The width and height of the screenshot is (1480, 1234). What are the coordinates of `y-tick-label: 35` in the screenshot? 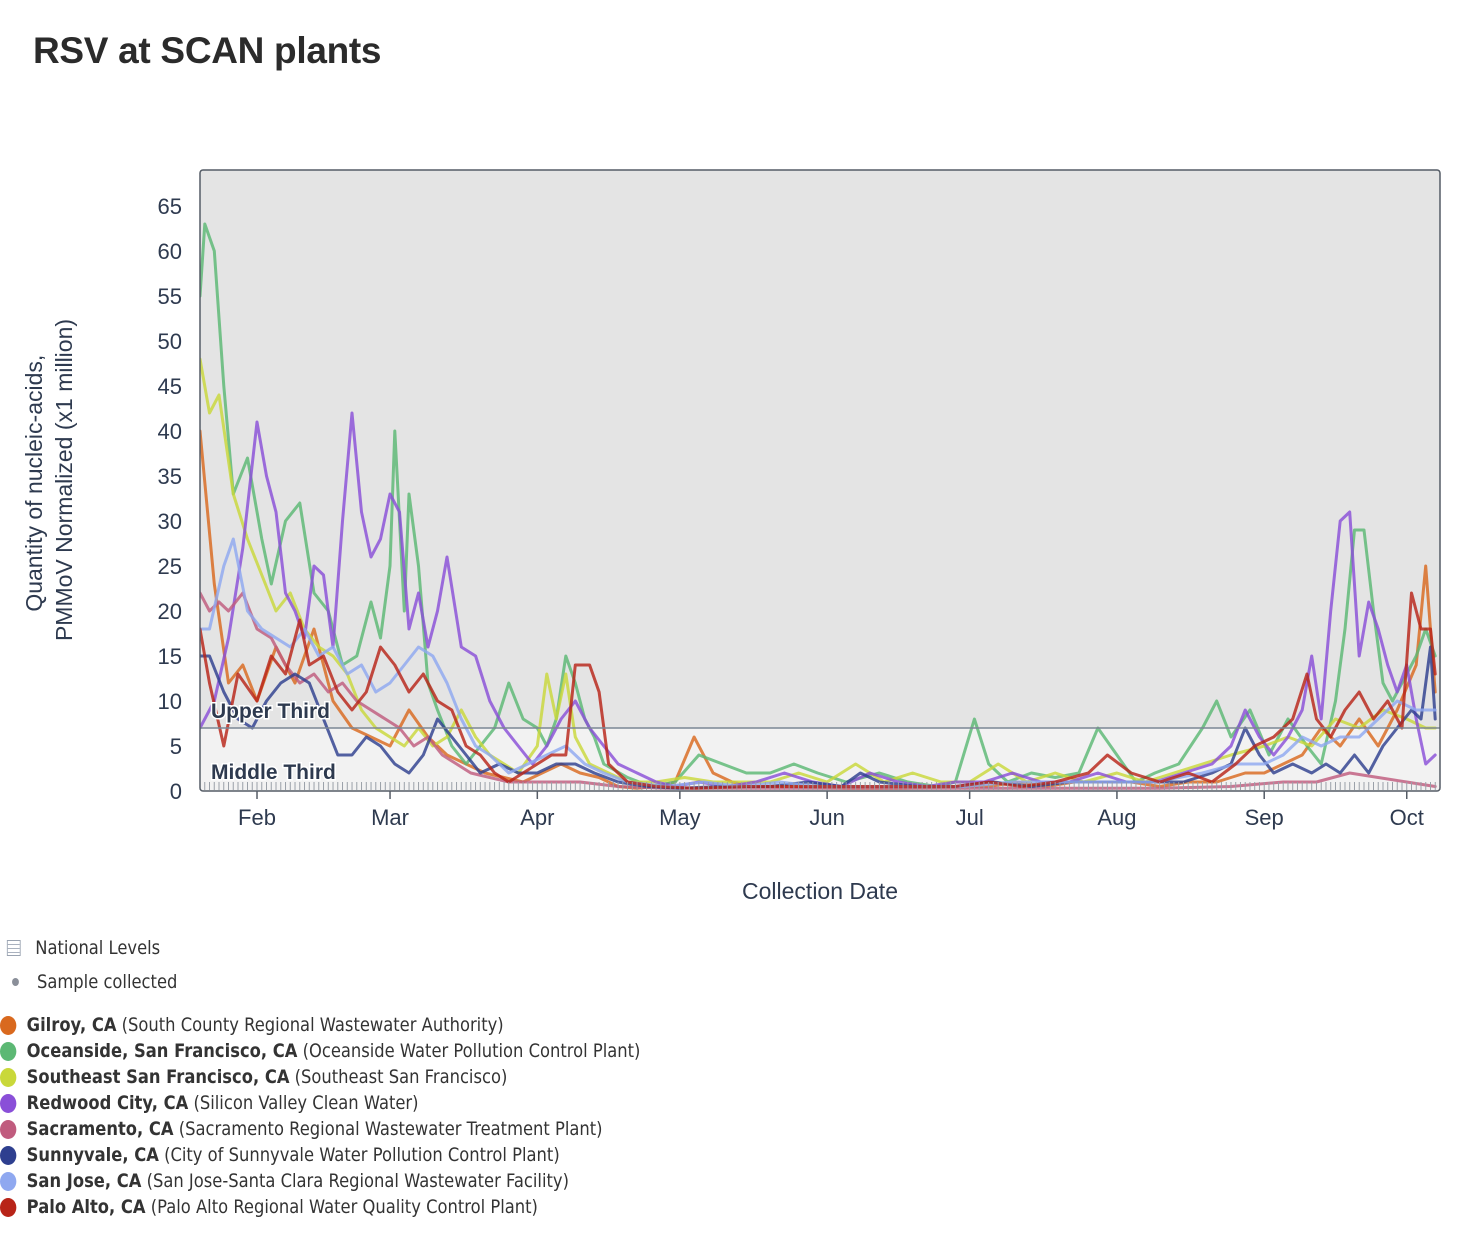 It's located at (170, 476).